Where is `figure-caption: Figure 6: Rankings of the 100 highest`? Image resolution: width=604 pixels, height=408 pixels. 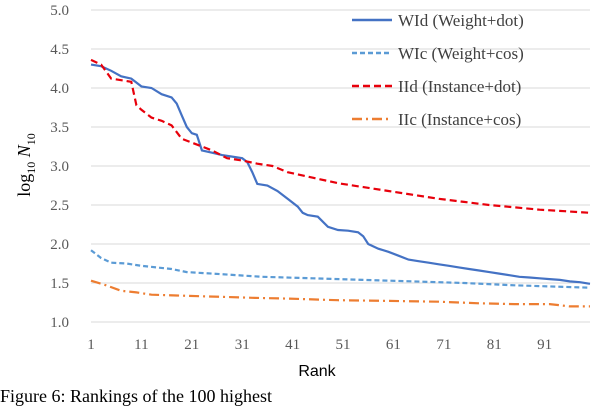 figure-caption: Figure 6: Rankings of the 100 highest is located at coordinates (136, 396).